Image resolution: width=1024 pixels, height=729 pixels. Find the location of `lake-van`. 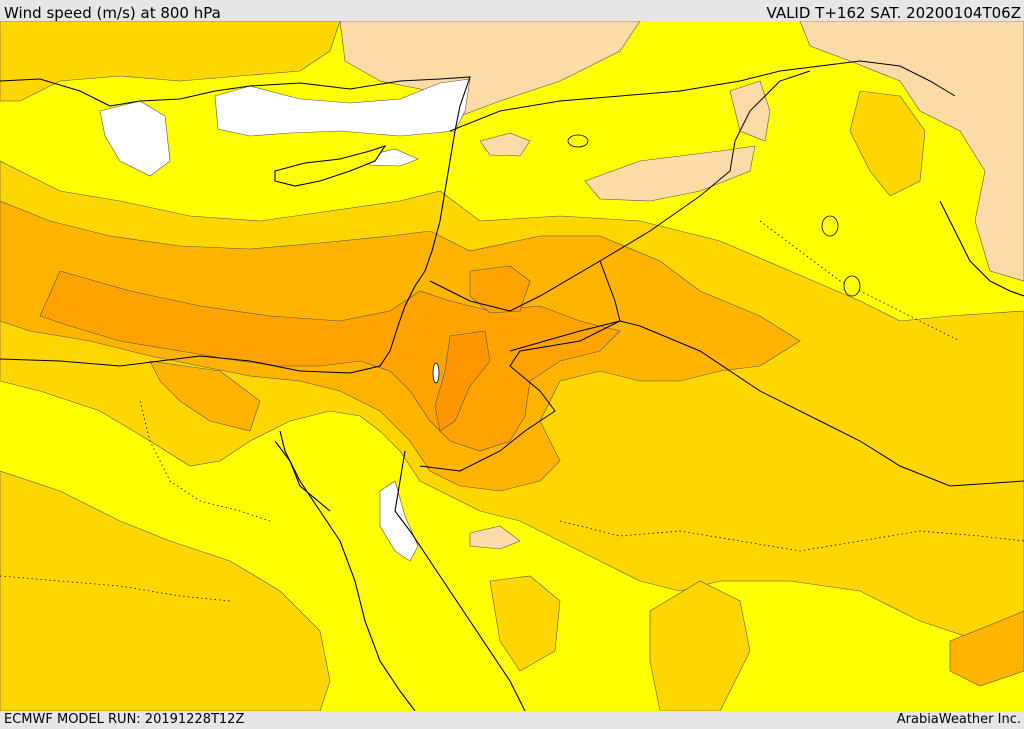

lake-van is located at coordinates (578, 141).